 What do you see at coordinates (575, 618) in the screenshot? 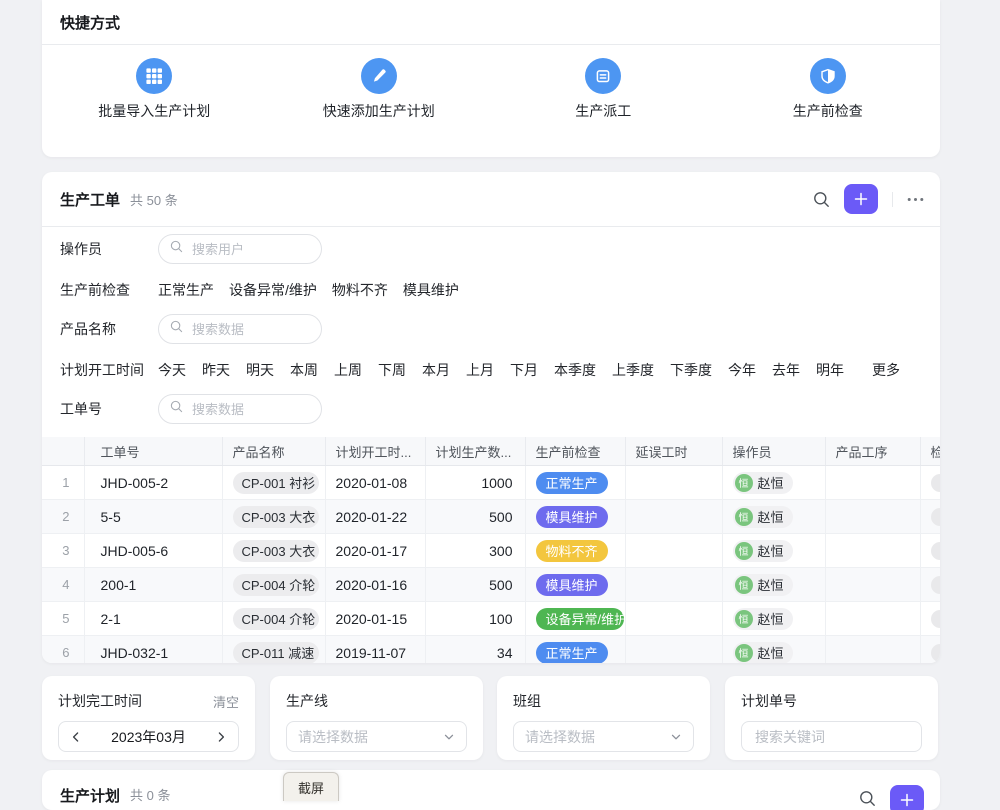
I see `precheck-cell: 设备异常/维护` at bounding box center [575, 618].